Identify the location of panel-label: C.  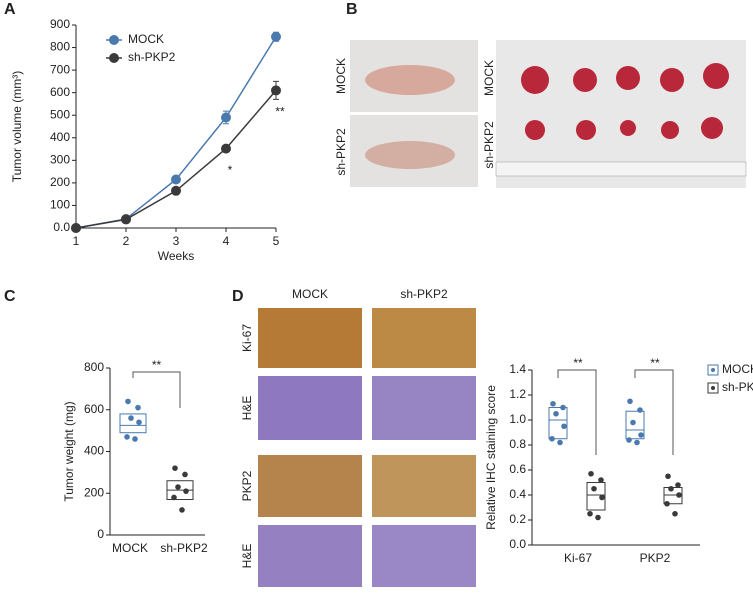
(10, 296).